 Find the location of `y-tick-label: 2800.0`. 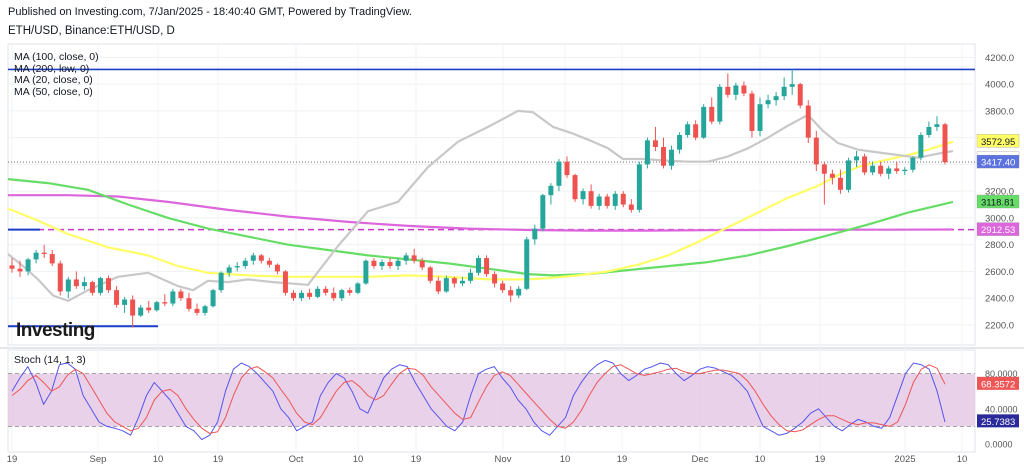

y-tick-label: 2800.0 is located at coordinates (999, 245).